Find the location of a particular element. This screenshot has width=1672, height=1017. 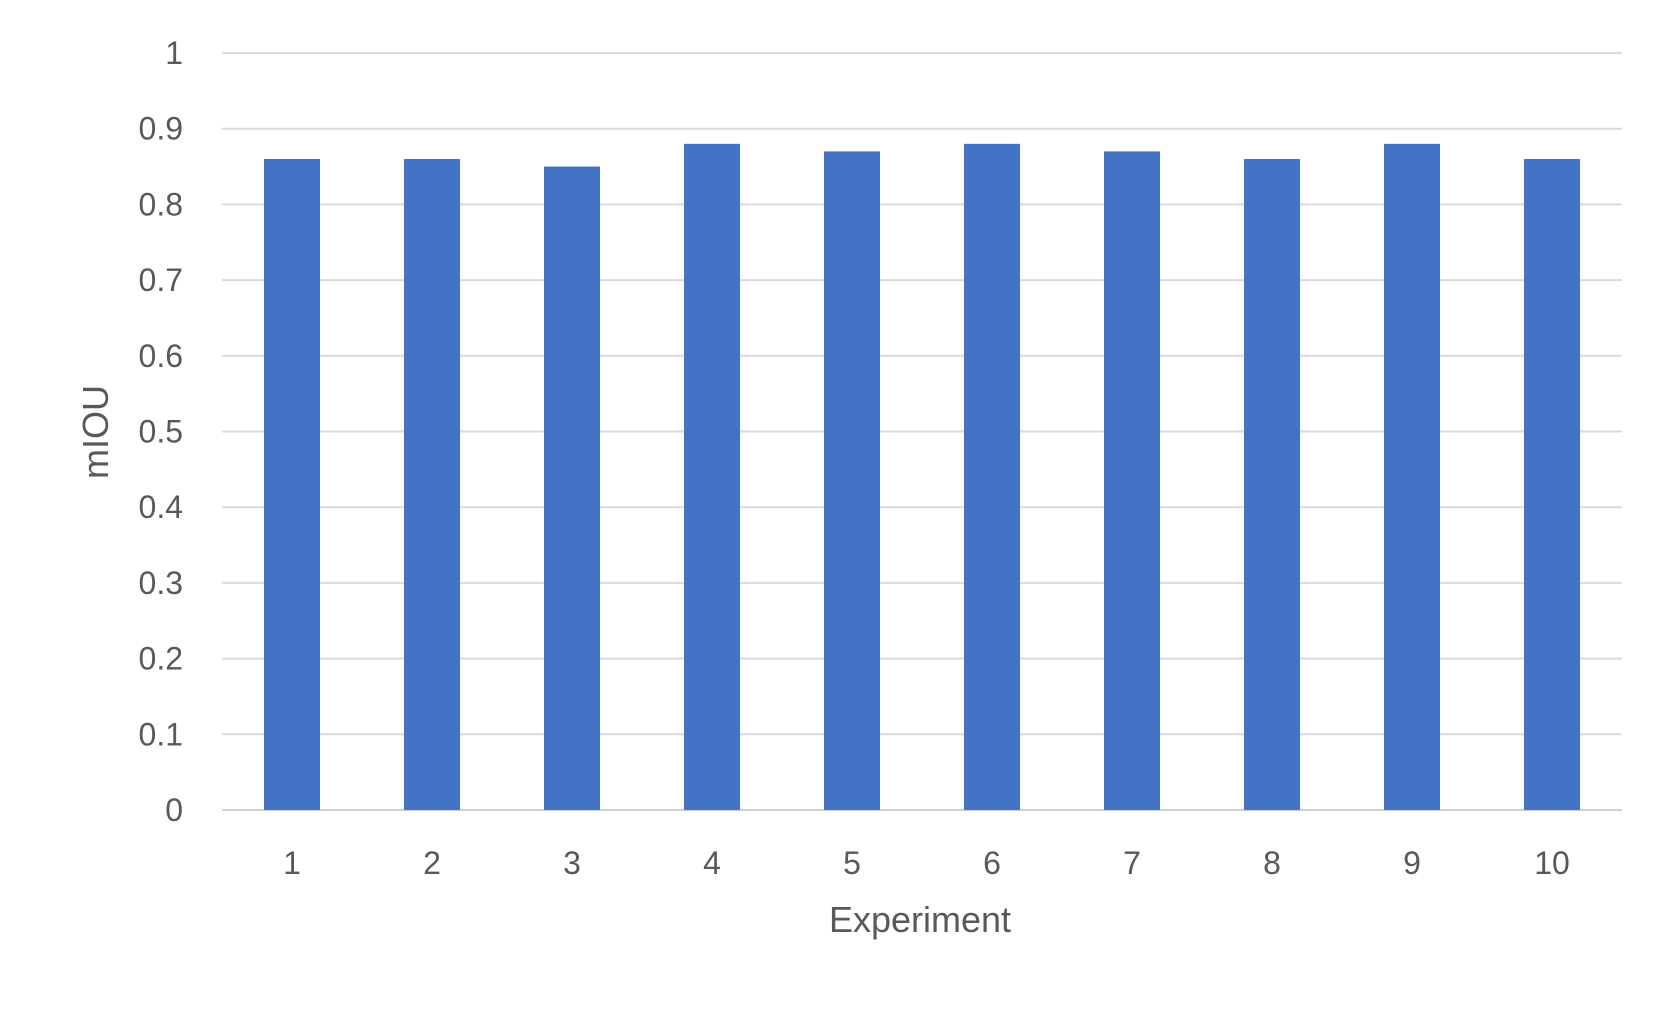

y-tick-label: 0.9 is located at coordinates (161, 129).